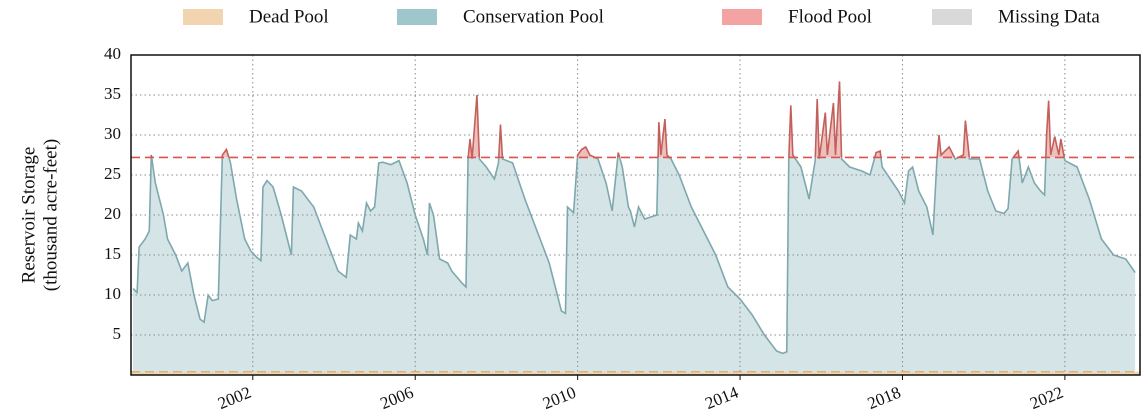 This screenshot has height=419, width=1143. I want to click on x-tick-label: 2022, so click(1046, 398).